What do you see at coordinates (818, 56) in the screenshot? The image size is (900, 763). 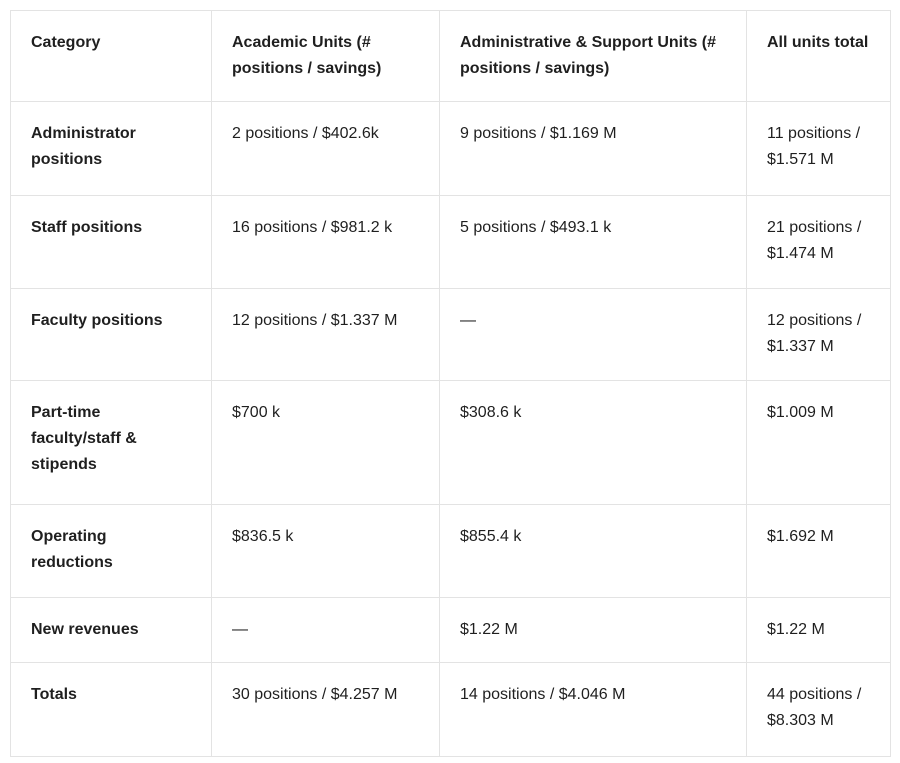 I see `header-cell-all-units: All units total` at bounding box center [818, 56].